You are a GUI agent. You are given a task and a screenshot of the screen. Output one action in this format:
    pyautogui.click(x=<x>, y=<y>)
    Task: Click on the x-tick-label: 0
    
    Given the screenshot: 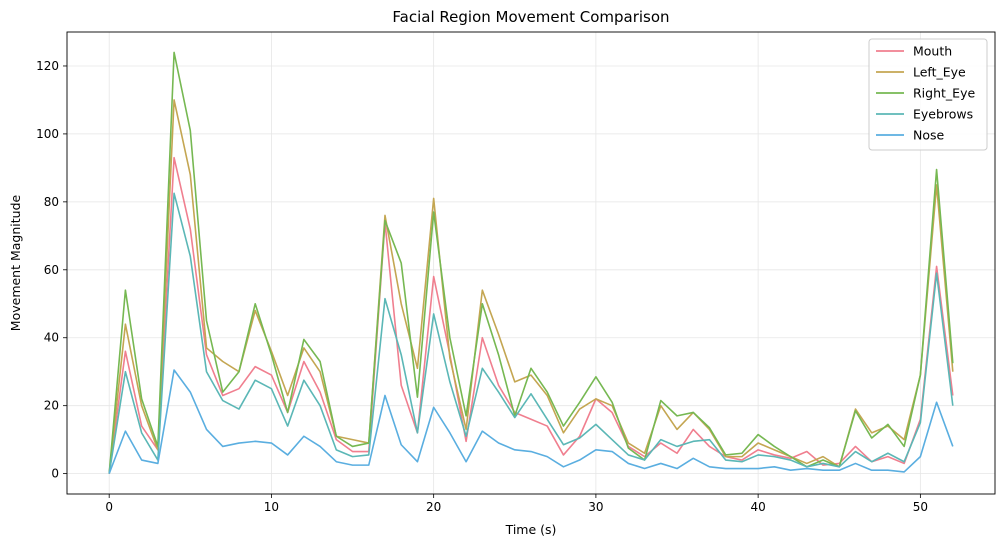 What is the action you would take?
    pyautogui.click(x=109, y=507)
    